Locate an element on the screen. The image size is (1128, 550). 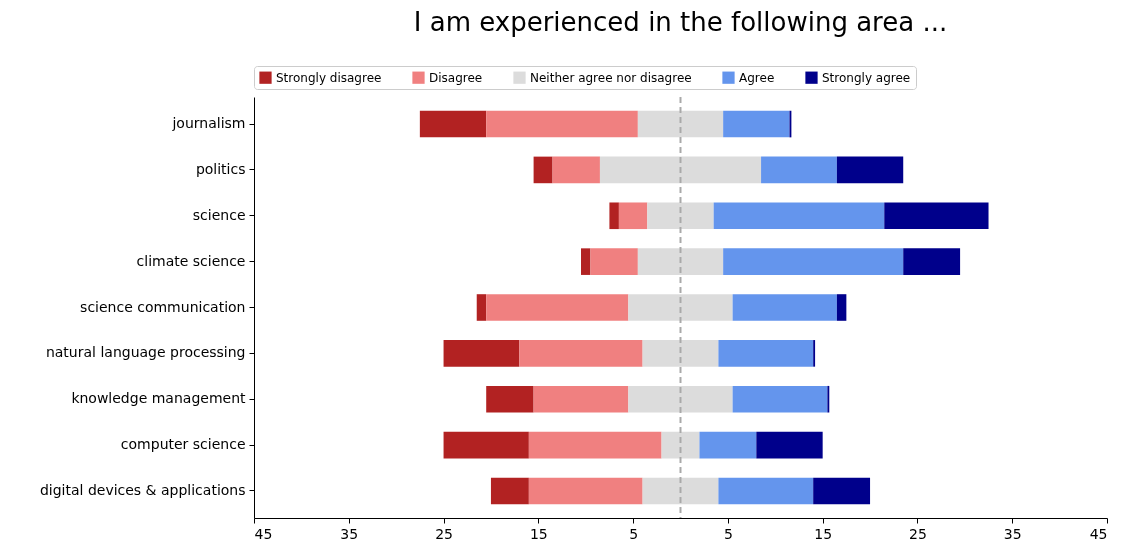
legend-label: Neither agree nor disagree is located at coordinates (611, 77).